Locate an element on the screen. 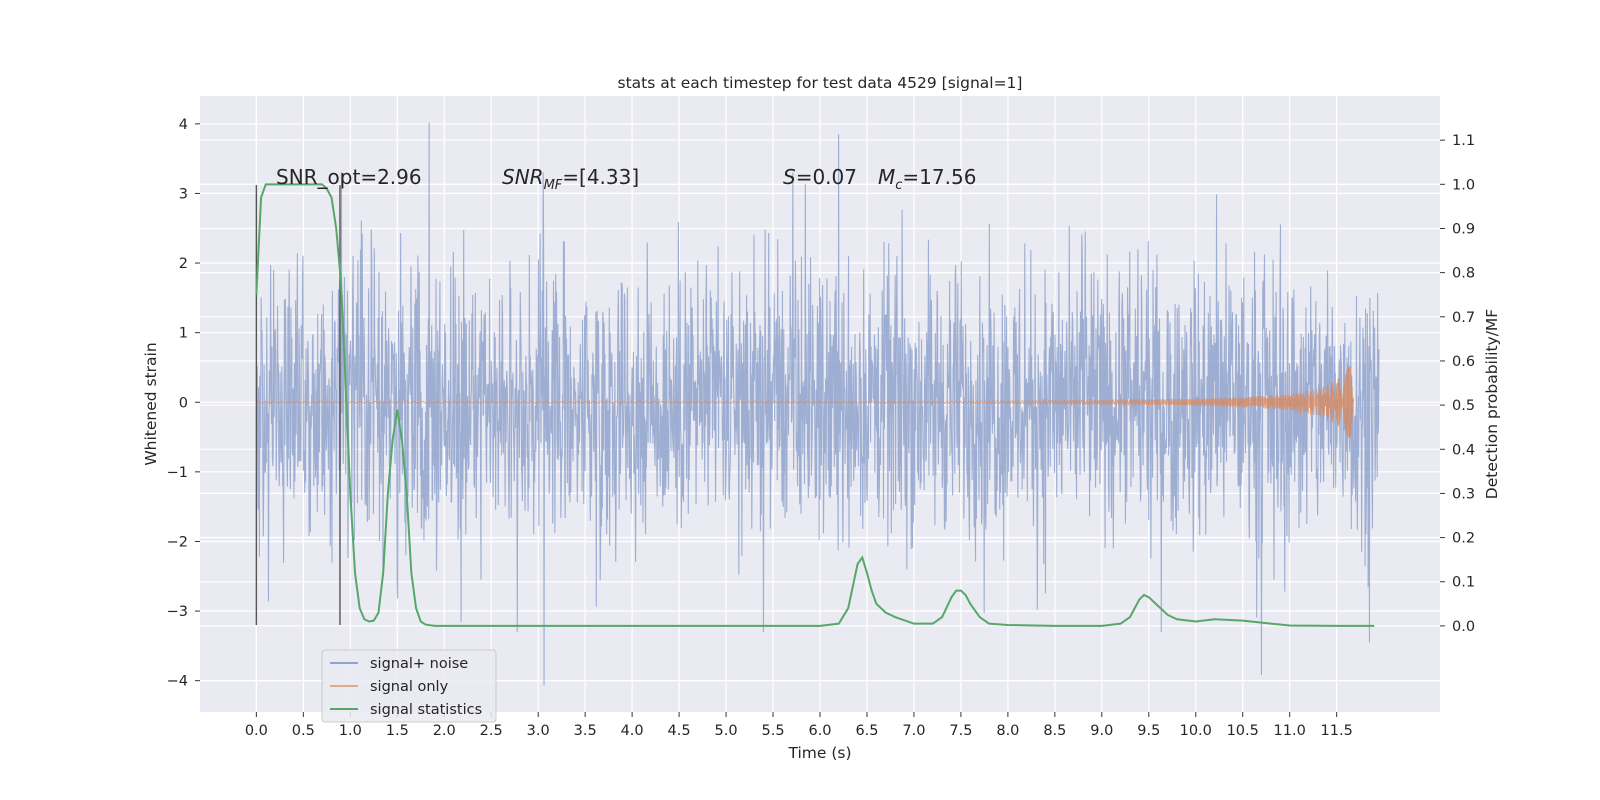  y-axis-ticks: 4 3 2 1 0 −1 −2 −3 −4 is located at coordinates (183, 403).